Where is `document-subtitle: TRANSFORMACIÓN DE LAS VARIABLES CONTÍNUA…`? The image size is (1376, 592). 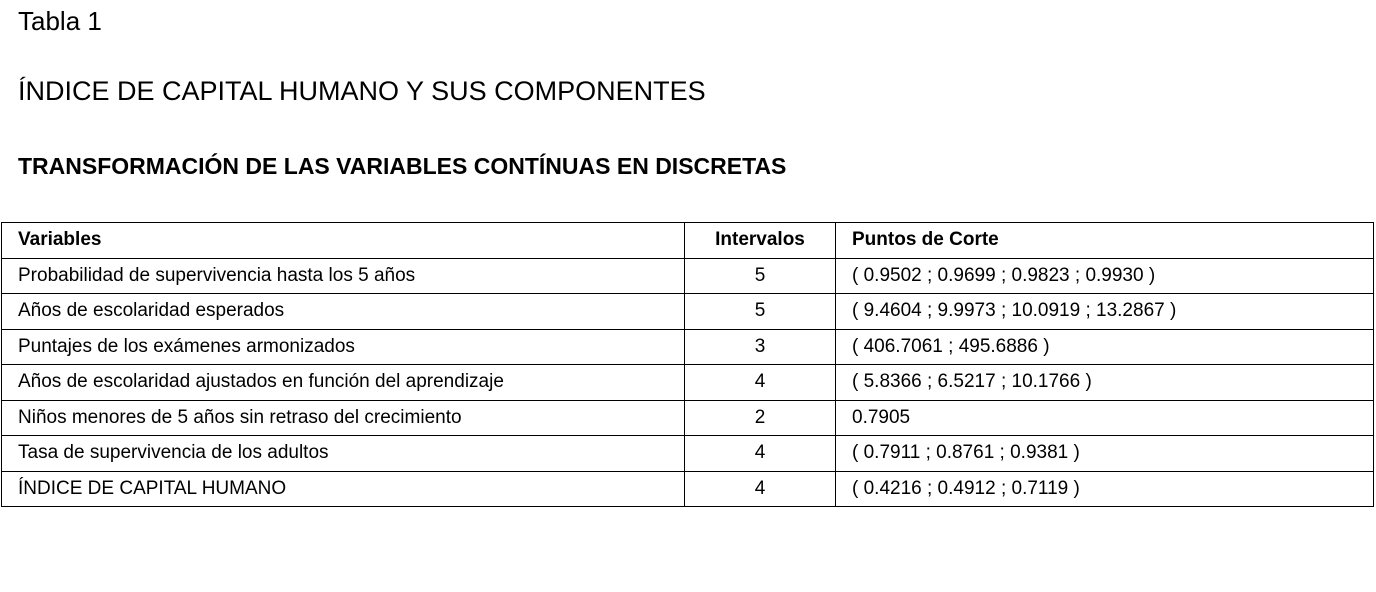
document-subtitle: TRANSFORMACIÓN DE LAS VARIABLES CONTÍNUA… is located at coordinates (402, 166).